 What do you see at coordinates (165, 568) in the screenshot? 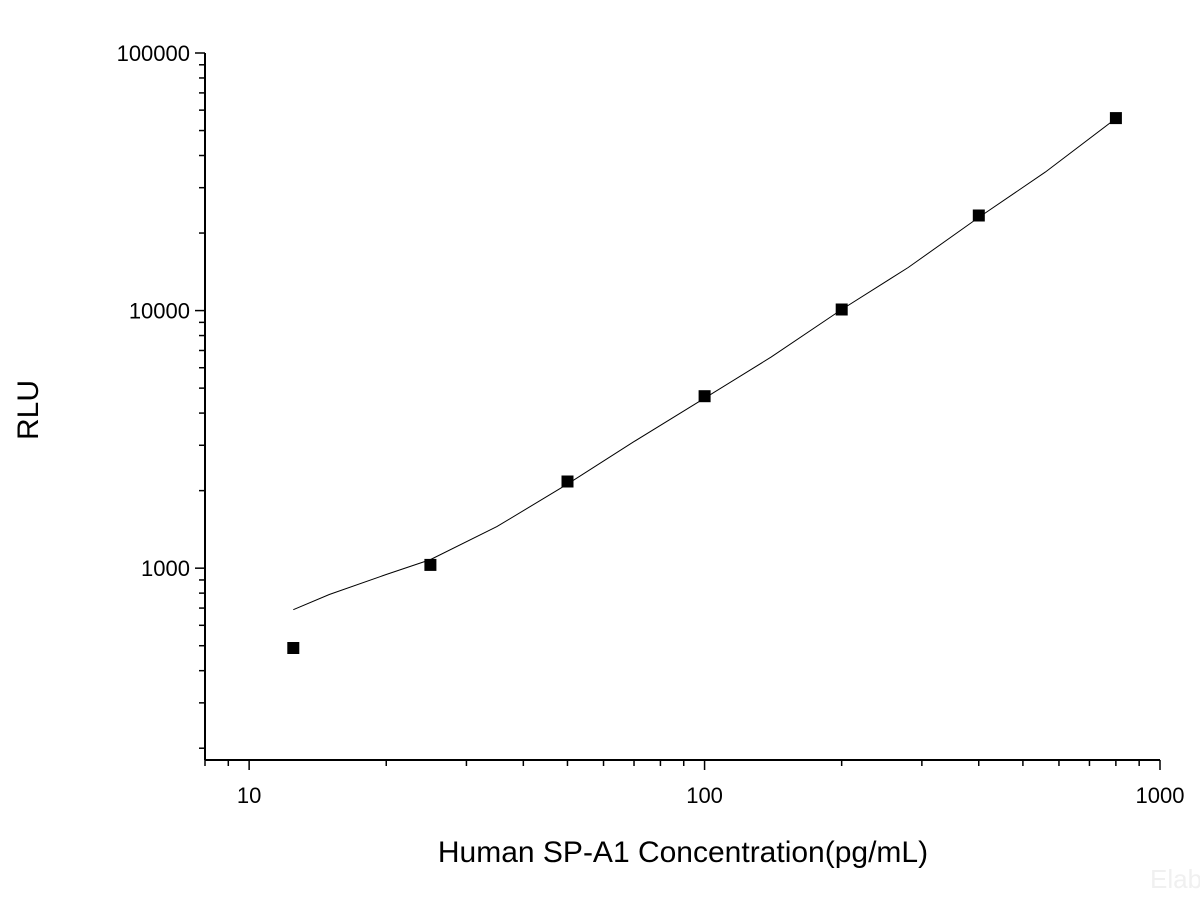
I see `y-tick-label: 1000` at bounding box center [165, 568].